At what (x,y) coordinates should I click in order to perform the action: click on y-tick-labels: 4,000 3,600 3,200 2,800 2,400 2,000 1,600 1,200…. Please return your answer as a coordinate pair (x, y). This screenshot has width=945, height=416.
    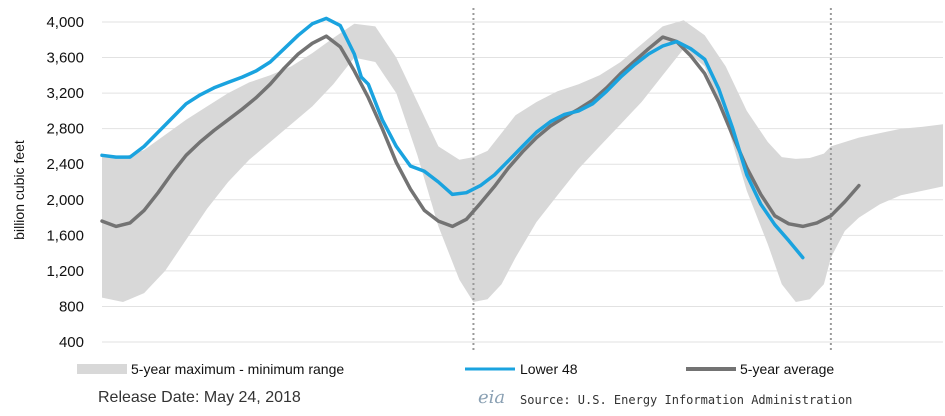
    Looking at the image, I should click on (65, 182).